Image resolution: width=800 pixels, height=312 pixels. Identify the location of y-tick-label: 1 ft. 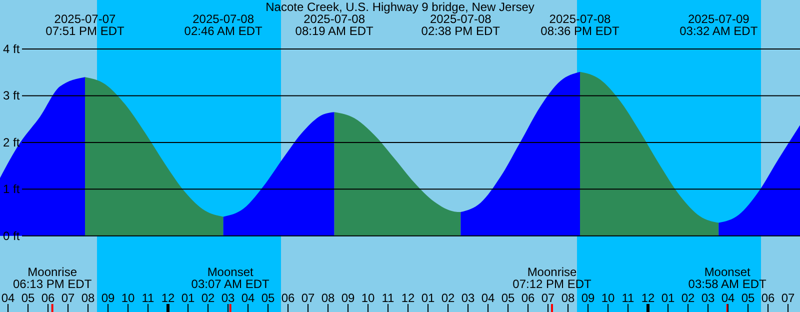
(11, 189).